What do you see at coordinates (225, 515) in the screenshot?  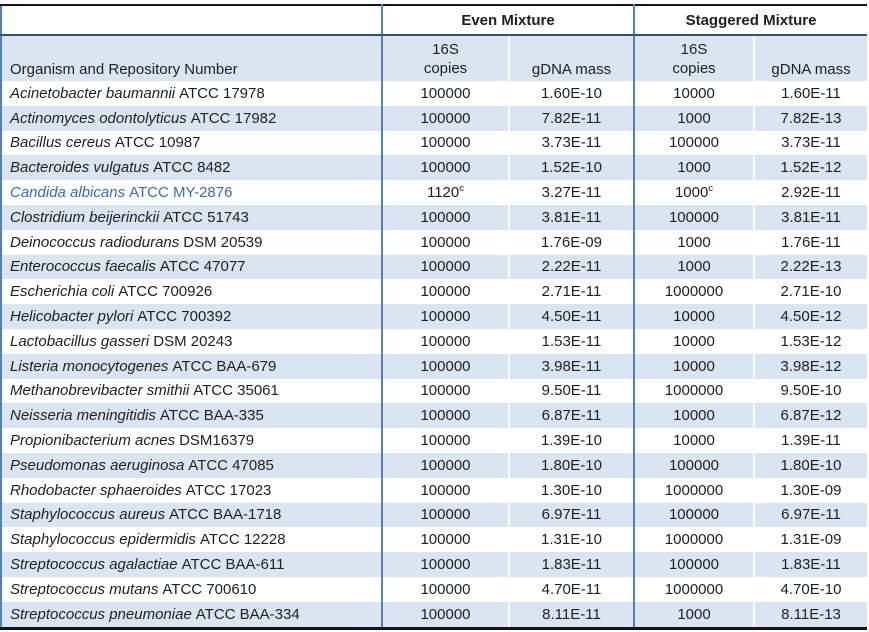 I see `organism-accession: ATCC BAA-1718` at bounding box center [225, 515].